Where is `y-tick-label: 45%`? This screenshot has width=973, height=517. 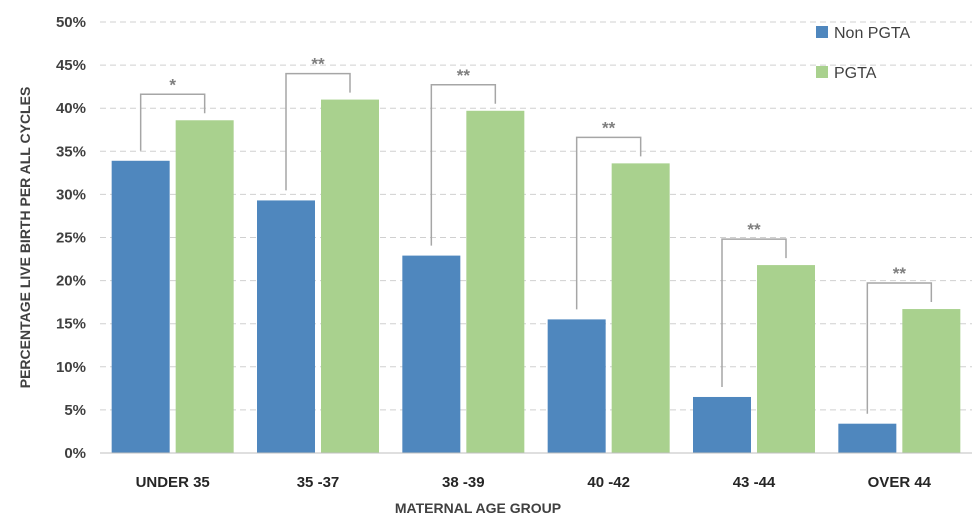
y-tick-label: 45% is located at coordinates (71, 65).